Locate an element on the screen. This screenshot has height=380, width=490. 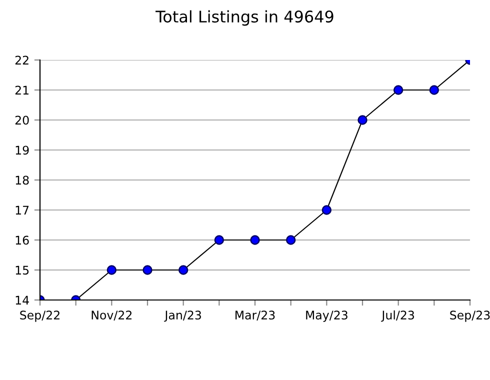
x-tick-label: Jan/23 is located at coordinates (182, 316).